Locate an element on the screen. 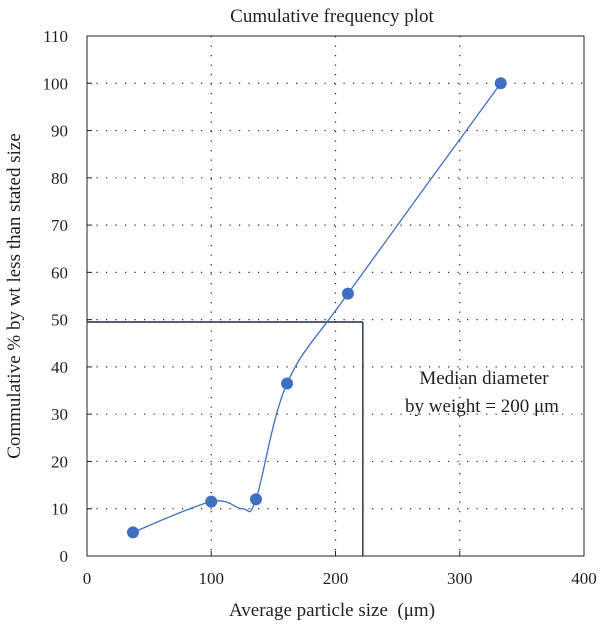 The height and width of the screenshot is (628, 600). chart-title: Cumulative frequency plot is located at coordinates (332, 16).